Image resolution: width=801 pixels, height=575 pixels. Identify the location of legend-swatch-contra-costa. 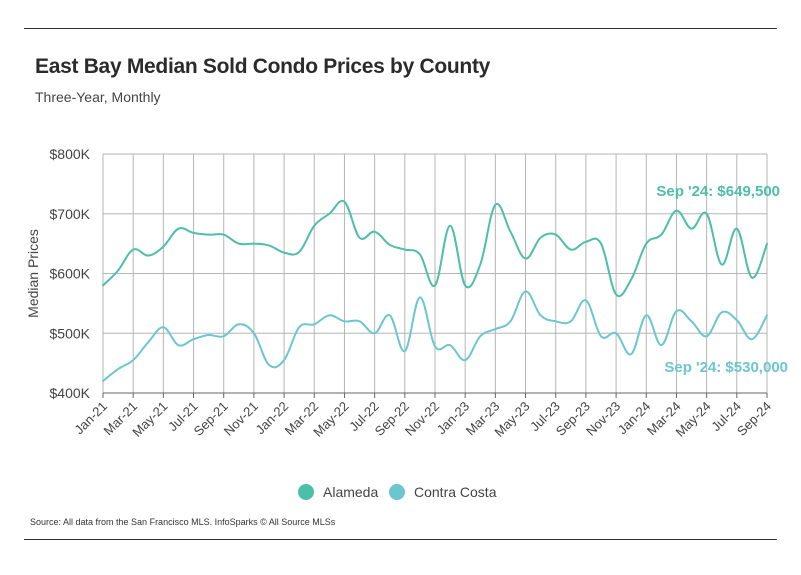
(397, 492).